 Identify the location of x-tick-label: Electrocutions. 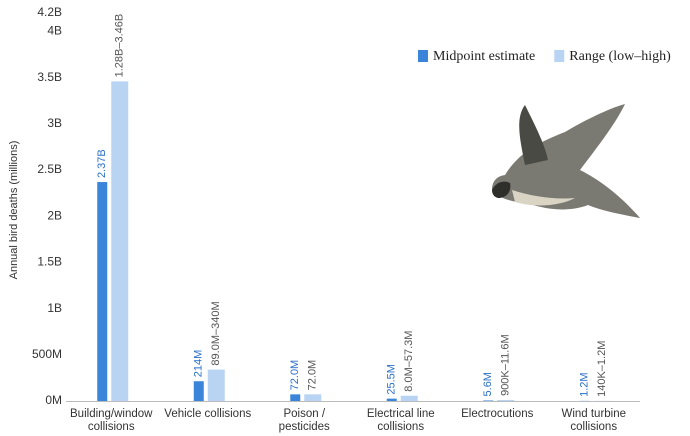
(497, 414).